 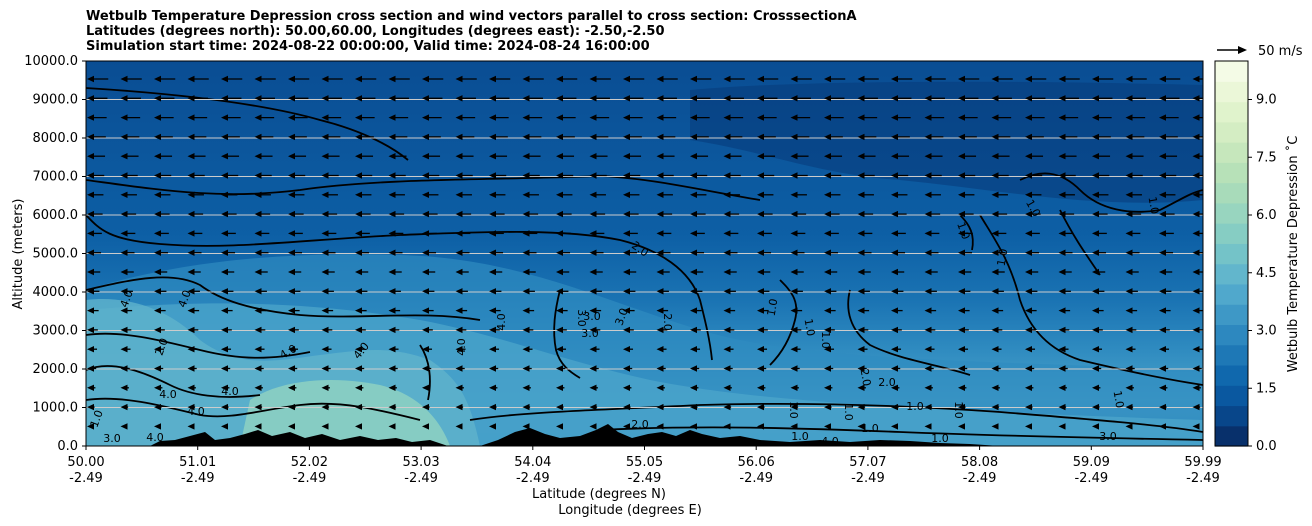 What do you see at coordinates (870, 428) in the screenshot?
I see `contour-label: 1.0` at bounding box center [870, 428].